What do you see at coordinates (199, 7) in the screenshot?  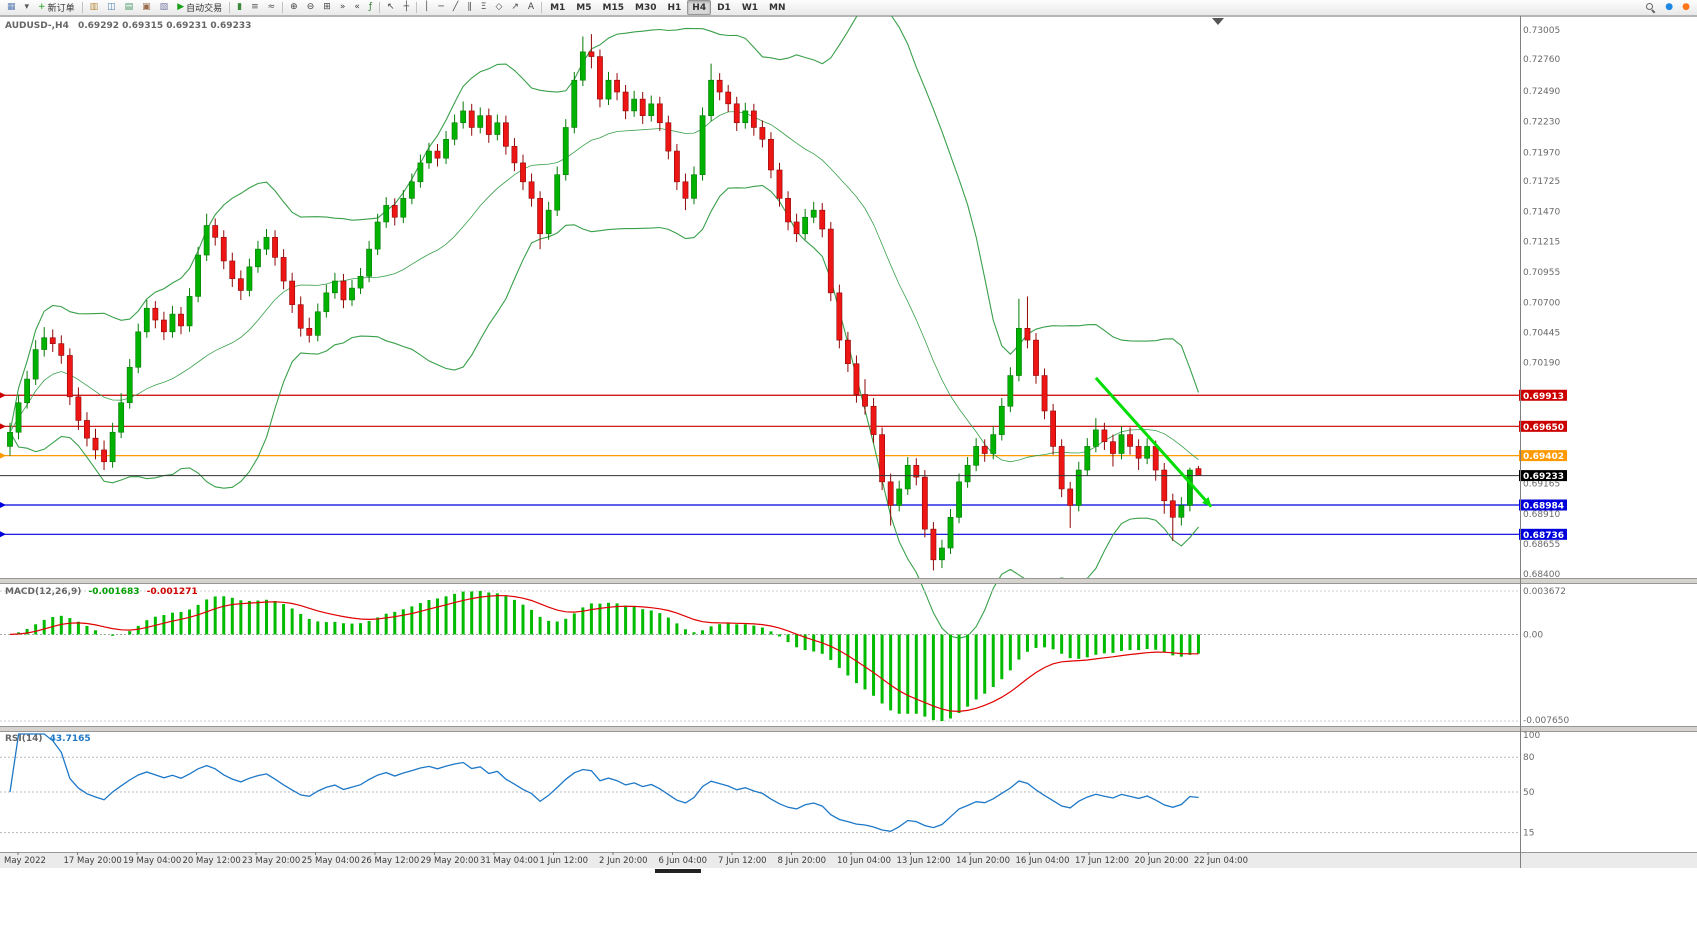 I see `auto-trading-button: ▶ 自动交易` at bounding box center [199, 7].